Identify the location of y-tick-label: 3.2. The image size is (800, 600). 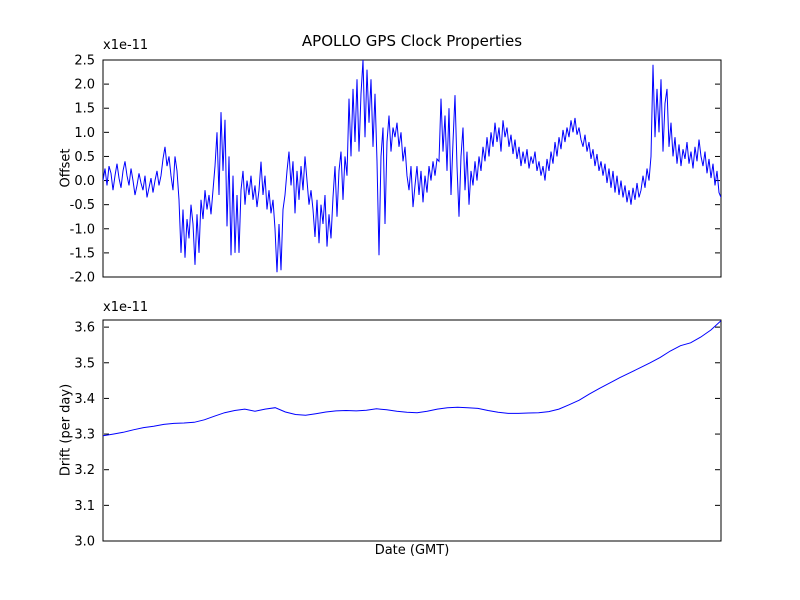
(84, 470).